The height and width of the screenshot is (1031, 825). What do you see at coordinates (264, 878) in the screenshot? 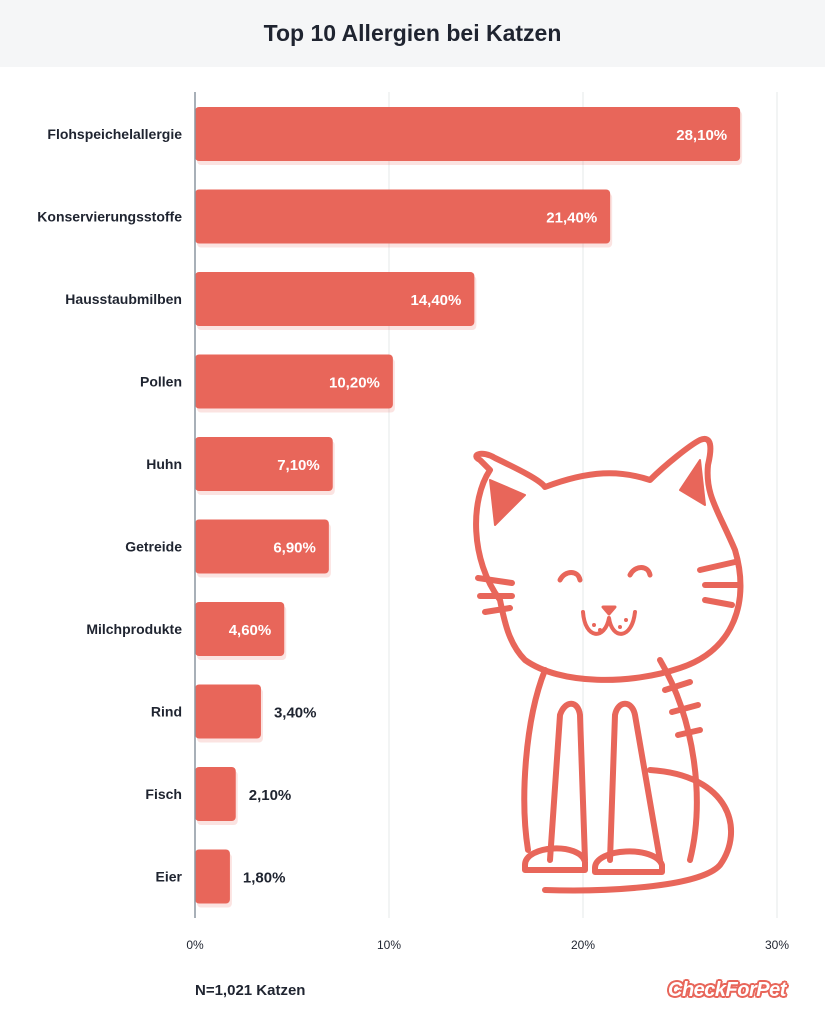
I see `value-label: 1,80%` at bounding box center [264, 878].